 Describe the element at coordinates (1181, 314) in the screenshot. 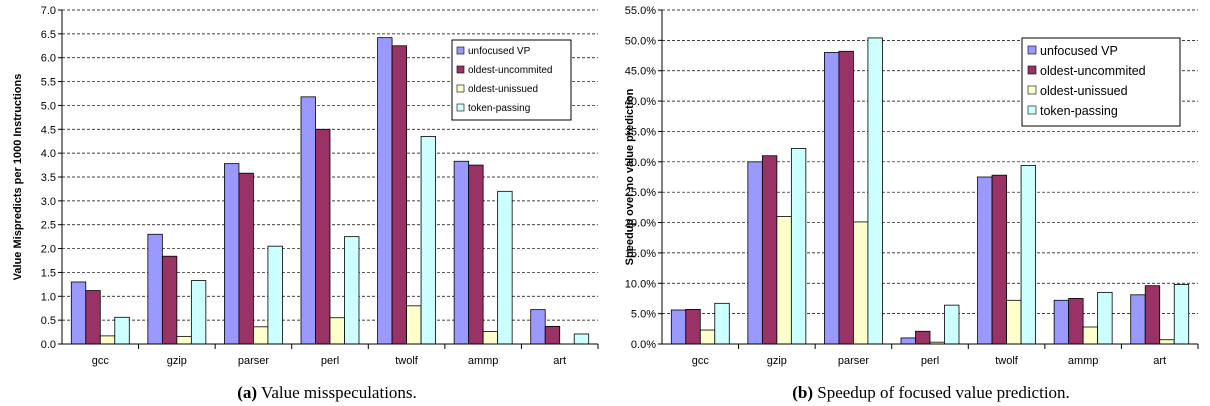

I see `bar-token-art` at that location.